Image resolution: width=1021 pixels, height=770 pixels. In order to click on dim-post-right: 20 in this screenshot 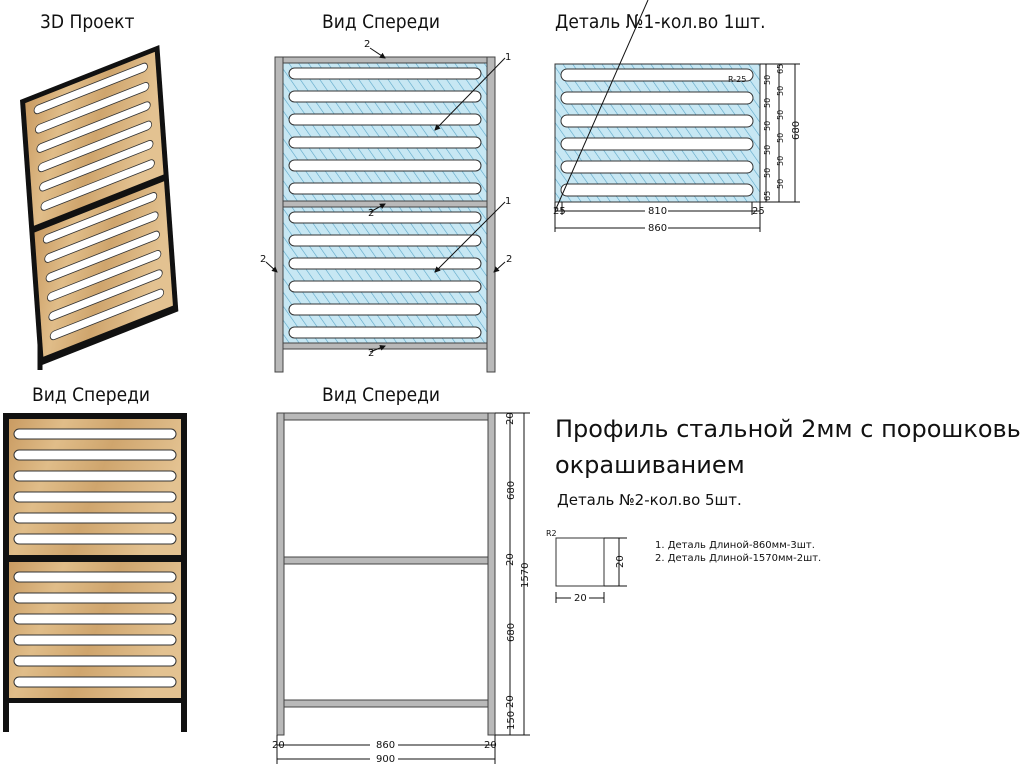, I will do `click(490, 745)`.